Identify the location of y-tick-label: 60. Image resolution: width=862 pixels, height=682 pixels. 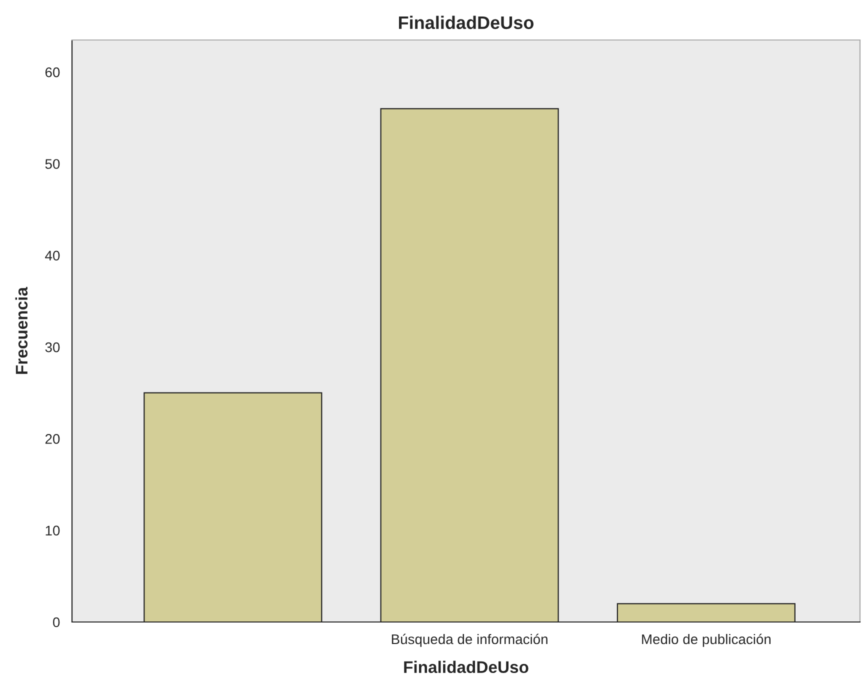
(52, 72).